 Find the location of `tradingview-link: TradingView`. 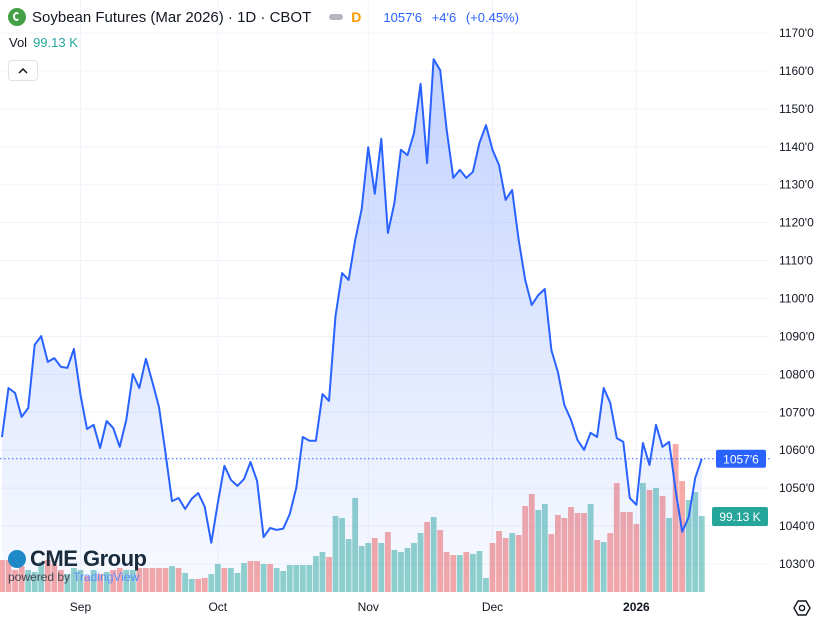

tradingview-link: TradingView is located at coordinates (106, 577).